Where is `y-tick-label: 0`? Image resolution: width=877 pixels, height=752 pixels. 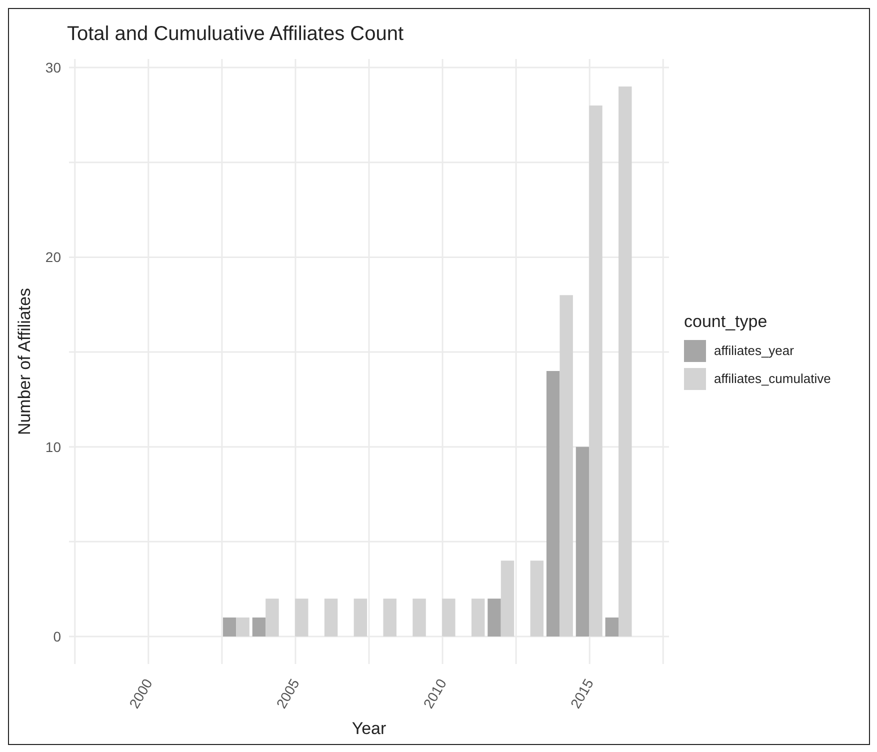 y-tick-label: 0 is located at coordinates (57, 636).